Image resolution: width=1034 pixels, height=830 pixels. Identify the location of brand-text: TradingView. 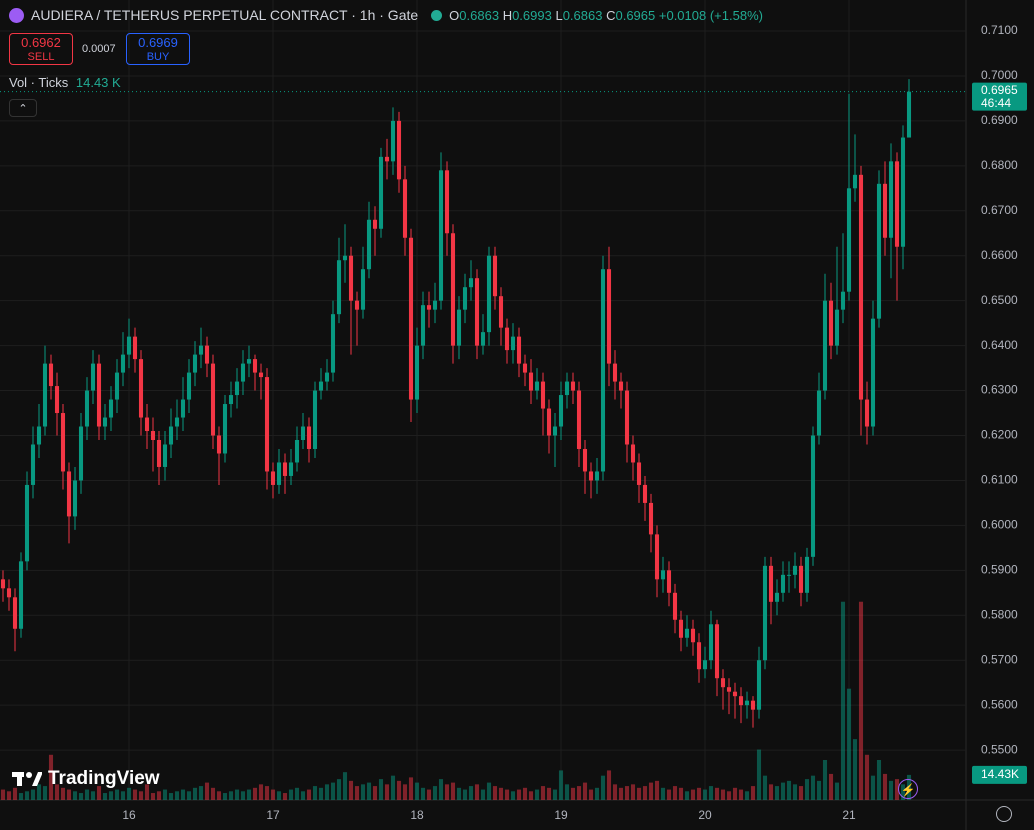
(104, 778).